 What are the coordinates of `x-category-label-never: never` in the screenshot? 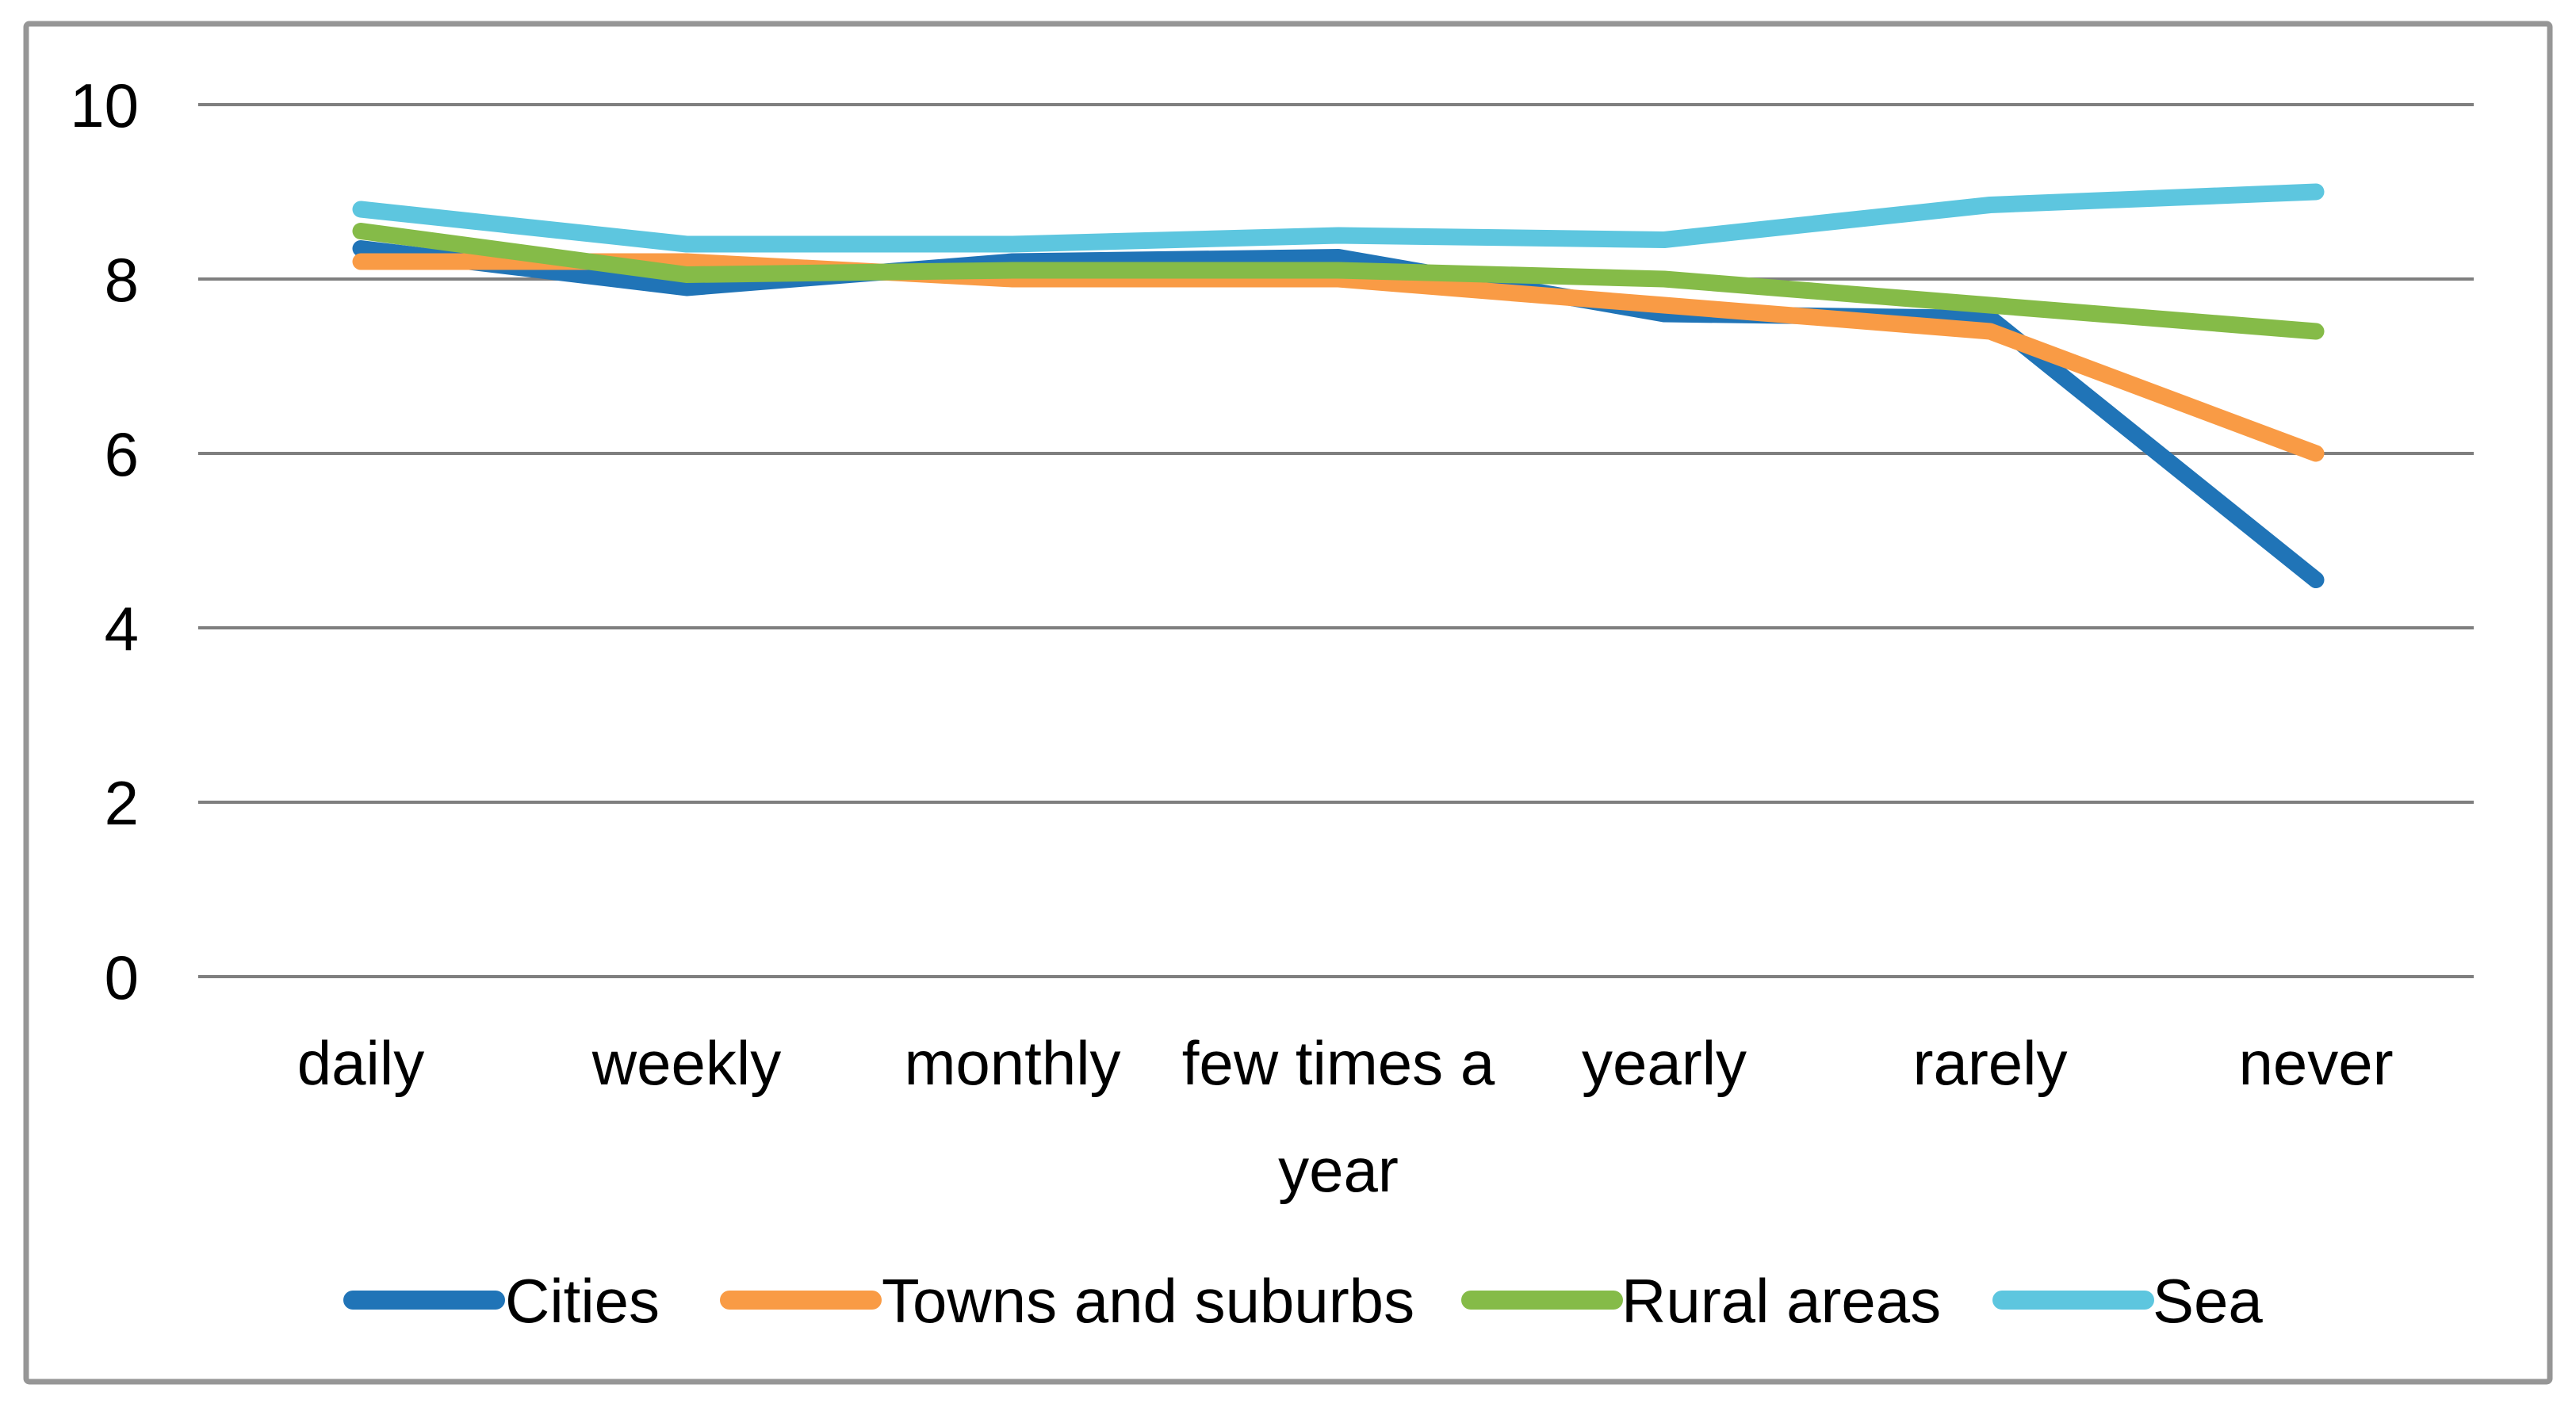 It's located at (2315, 1063).